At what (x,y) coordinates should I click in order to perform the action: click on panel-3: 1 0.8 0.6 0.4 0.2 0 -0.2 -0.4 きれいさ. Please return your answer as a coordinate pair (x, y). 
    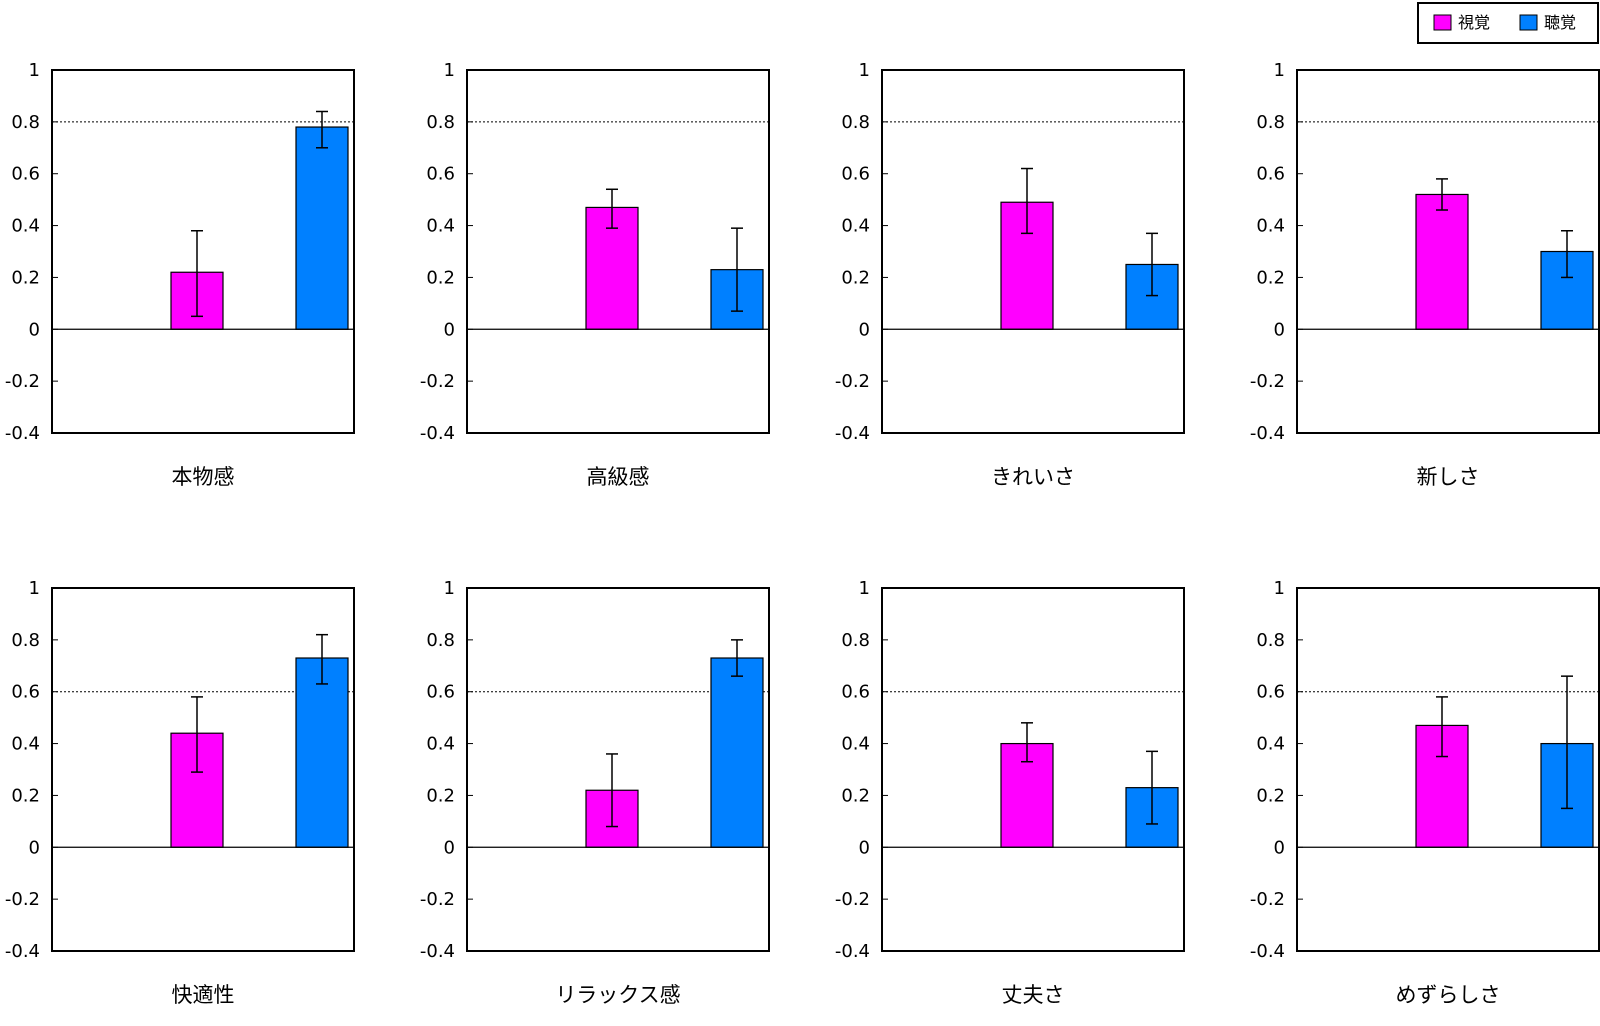
    Looking at the image, I should click on (1010, 274).